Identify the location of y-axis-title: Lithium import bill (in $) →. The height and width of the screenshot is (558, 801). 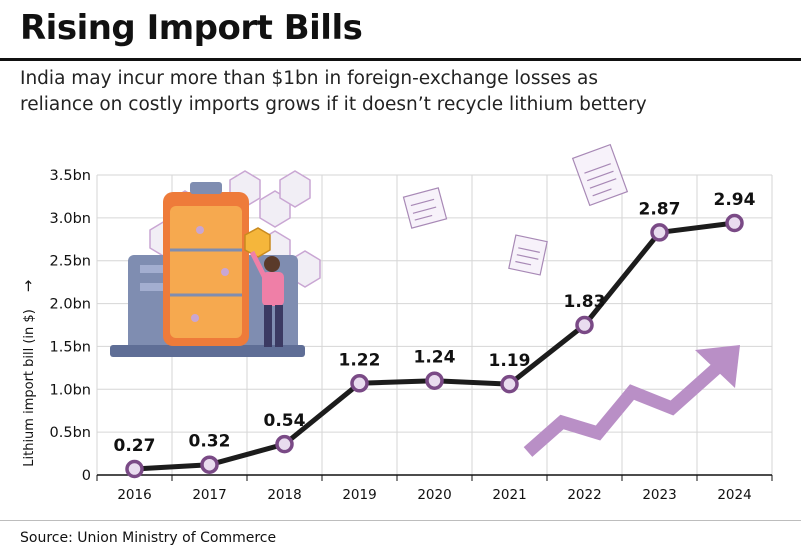
(28, 373).